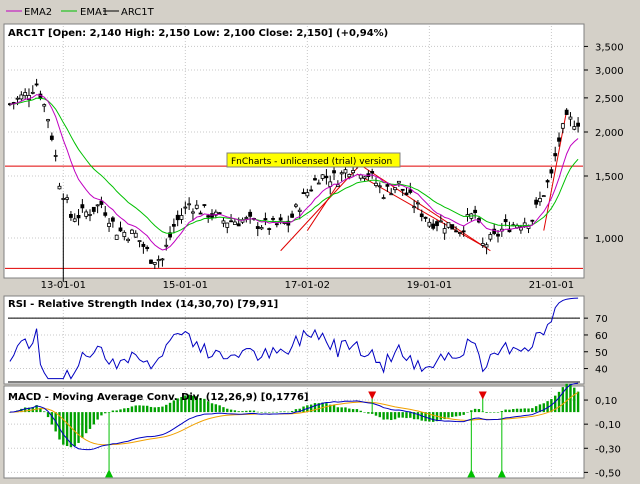 Image resolution: width=640 pixels, height=484 pixels. Describe the element at coordinates (608, 425) in the screenshot. I see `y-tick-label: -0,10` at that location.